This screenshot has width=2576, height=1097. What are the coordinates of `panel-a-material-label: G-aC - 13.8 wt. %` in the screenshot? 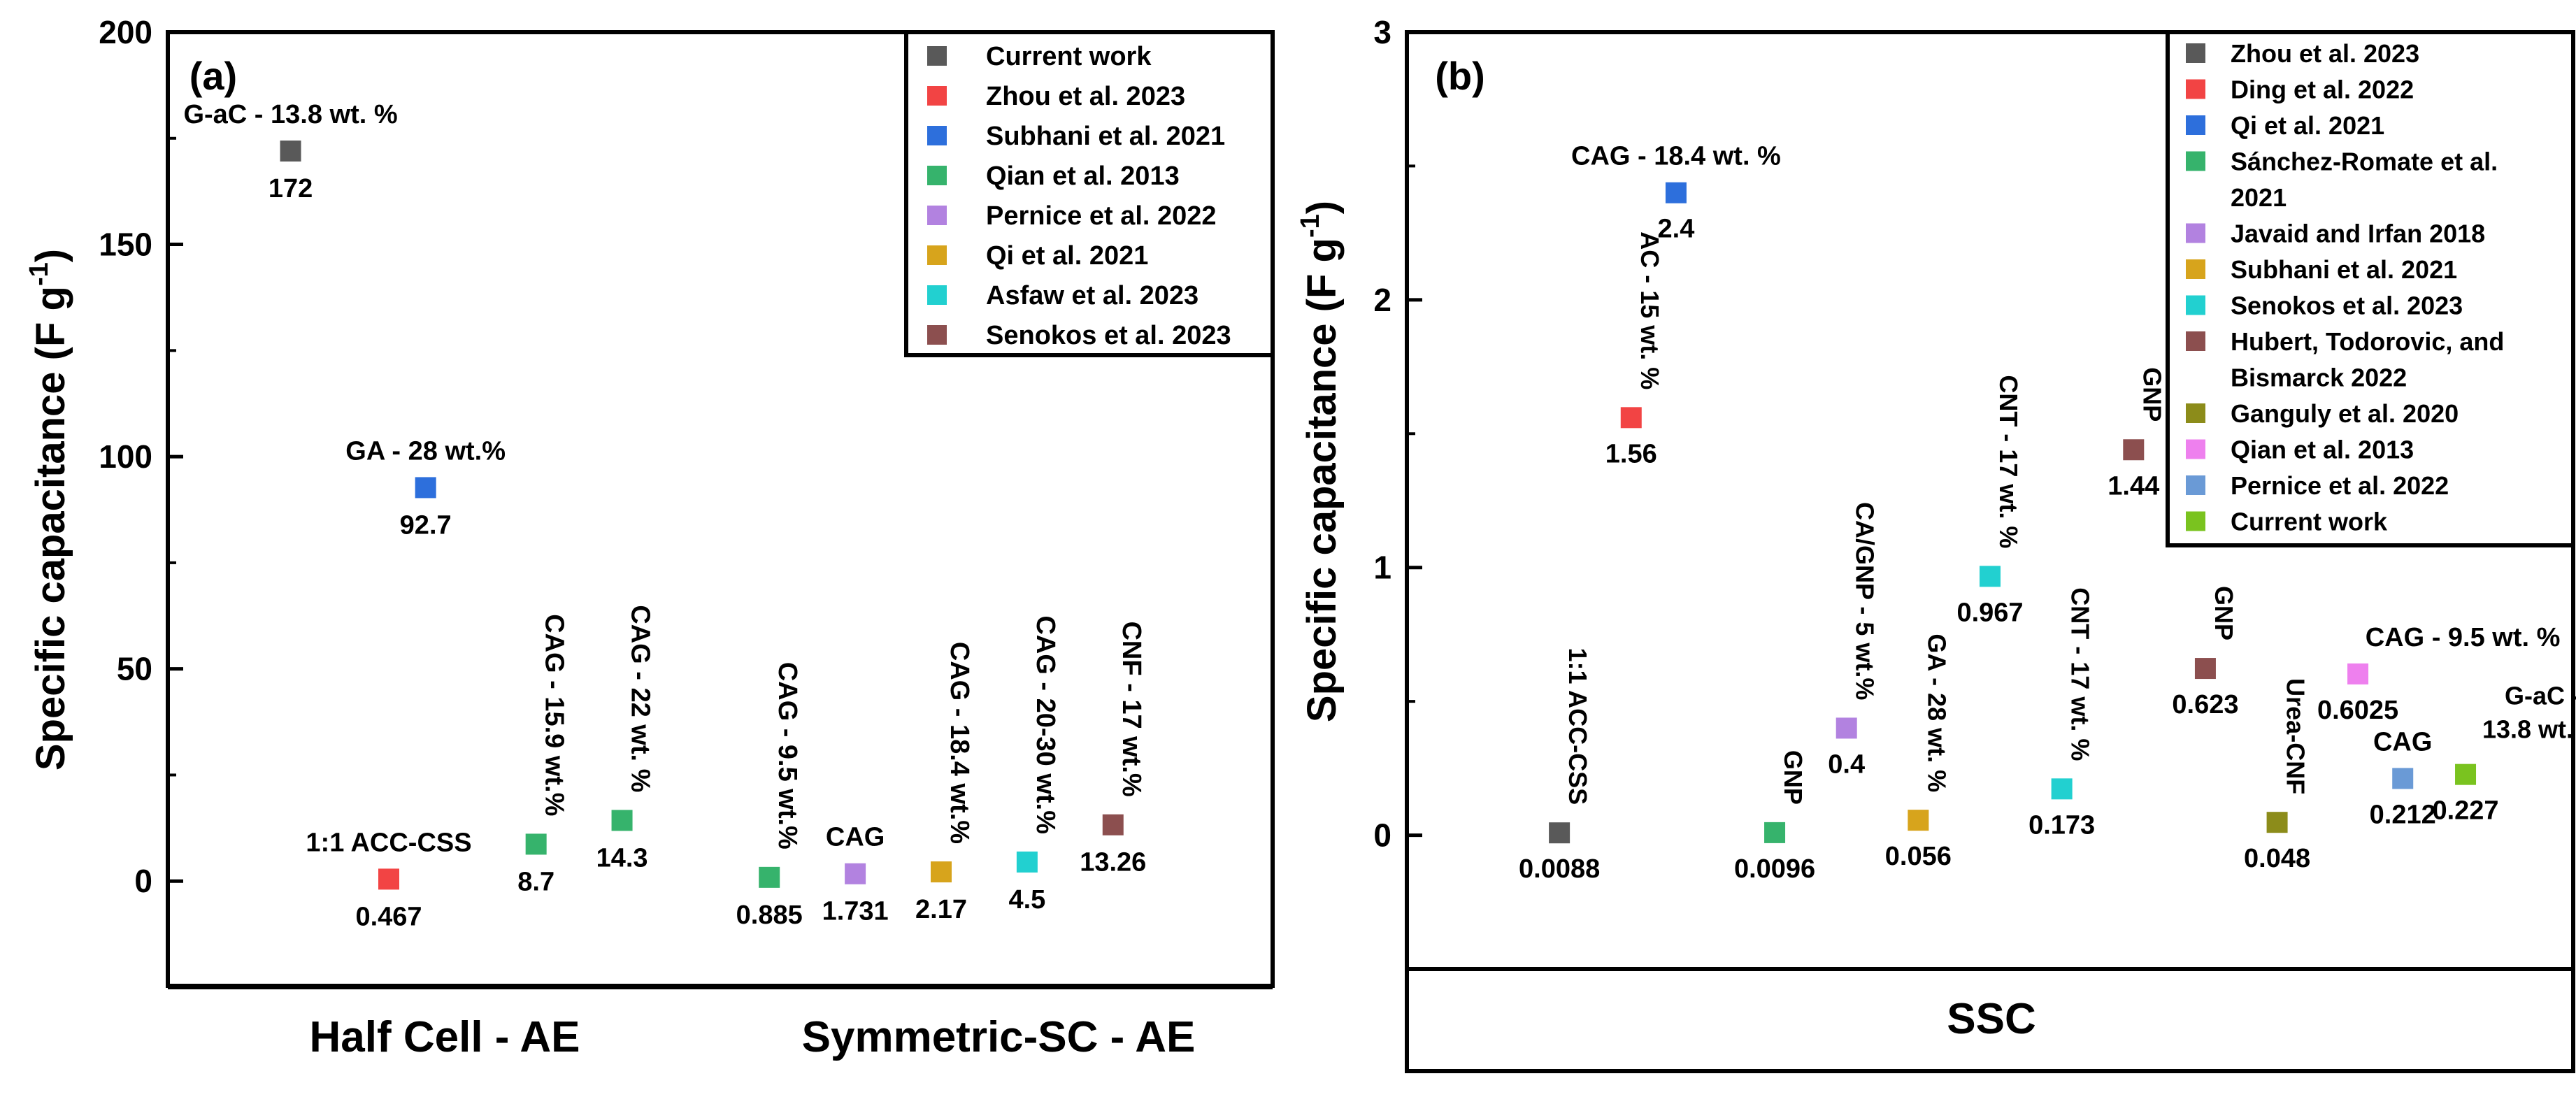 It's located at (290, 114).